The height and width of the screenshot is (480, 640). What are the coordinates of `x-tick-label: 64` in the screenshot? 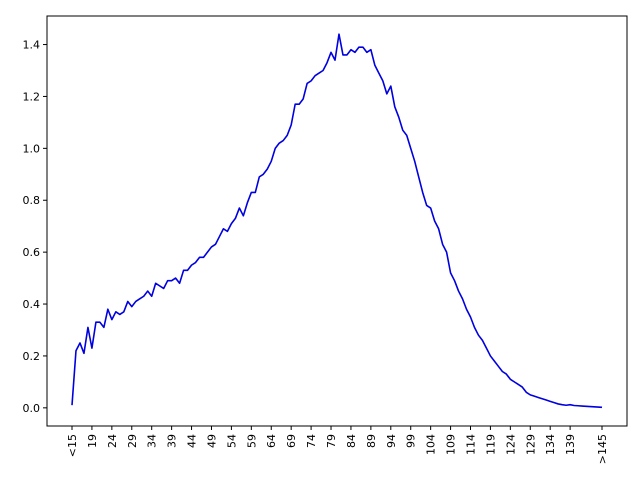 It's located at (271, 441).